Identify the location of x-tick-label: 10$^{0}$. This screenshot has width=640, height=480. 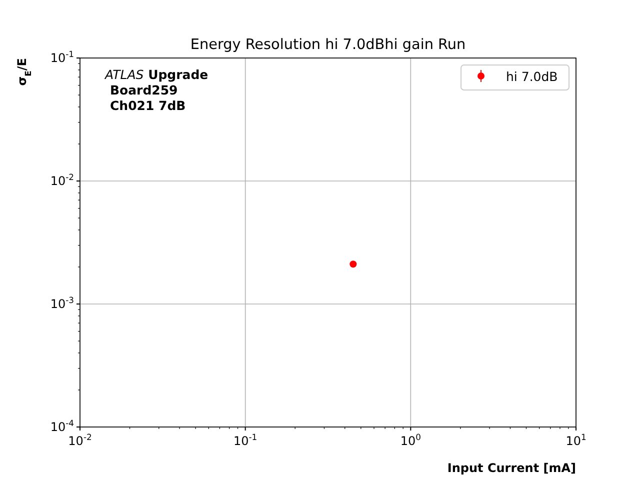
(410, 440).